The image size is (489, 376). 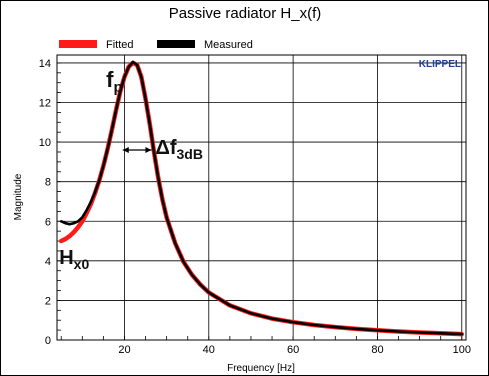 What do you see at coordinates (176, 44) in the screenshot?
I see `legend-swatch-measured` at bounding box center [176, 44].